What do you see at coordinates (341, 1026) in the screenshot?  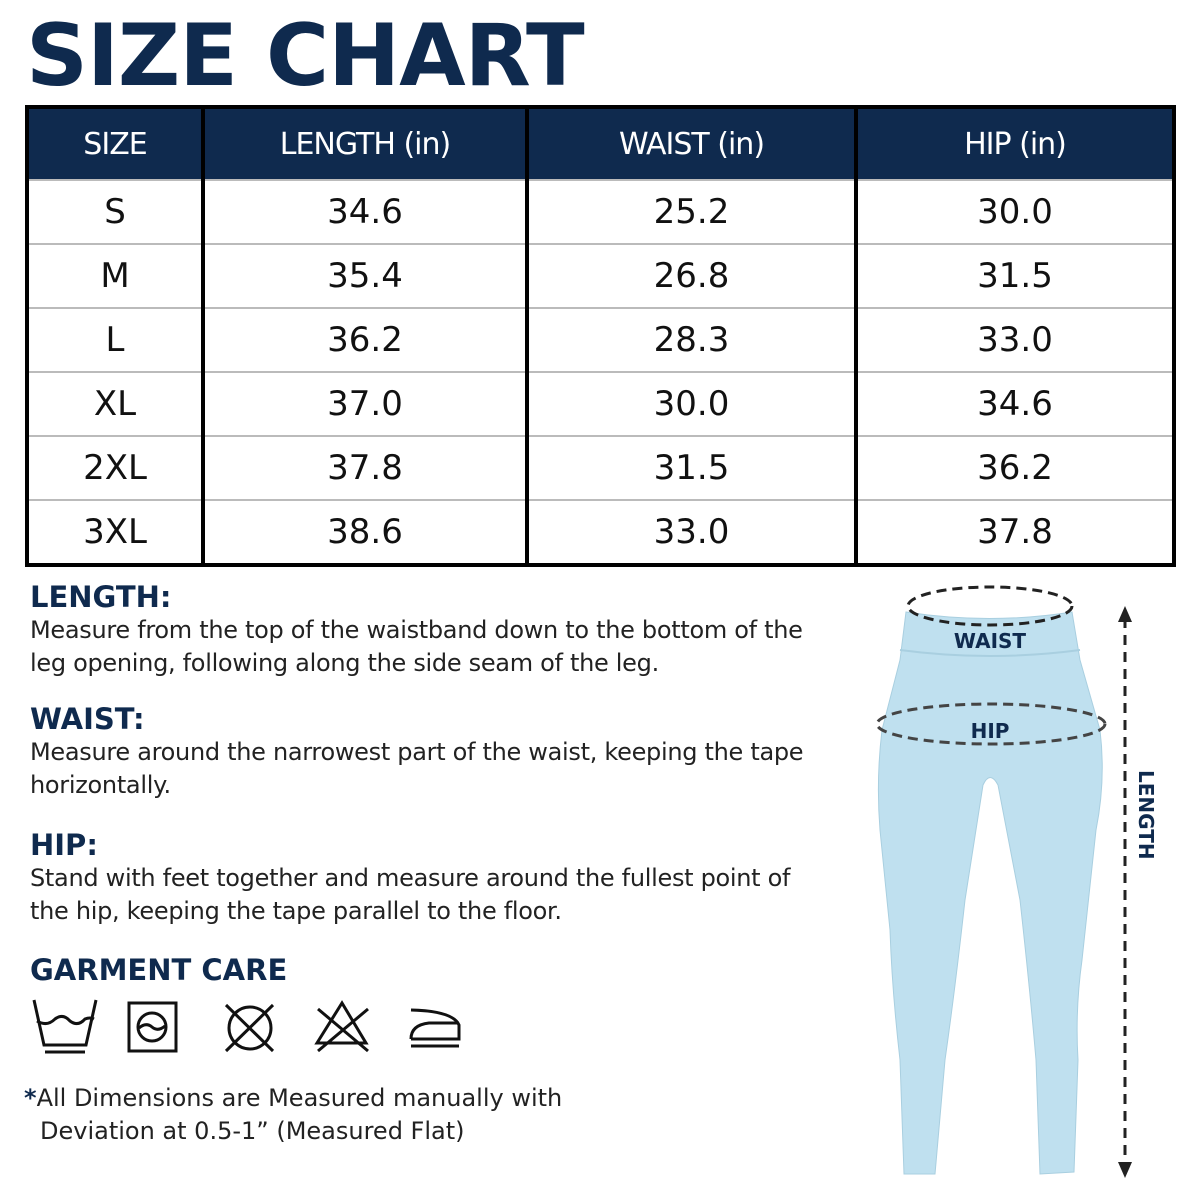 I see `do-not-bleach-icon` at bounding box center [341, 1026].